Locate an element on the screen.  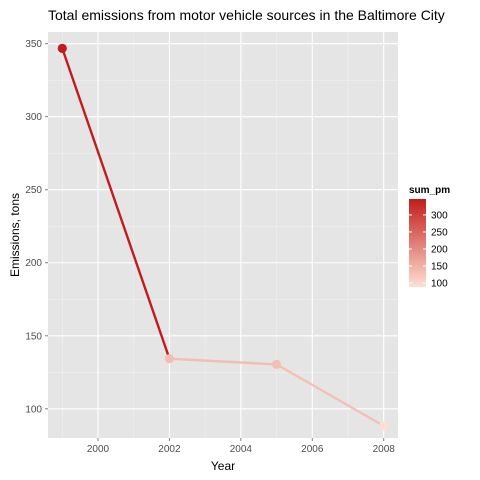
legend-colorbar is located at coordinates (417, 243).